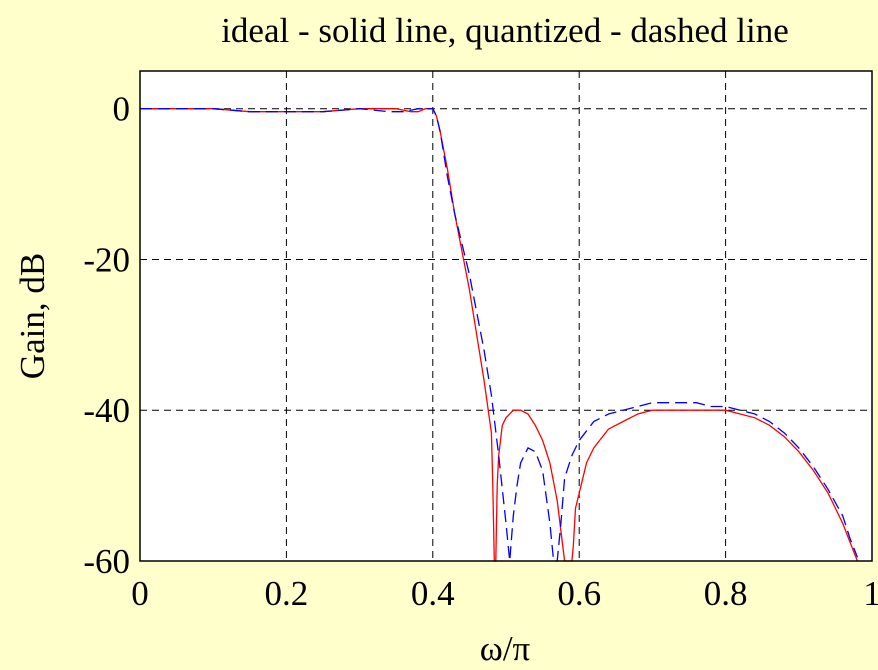 This screenshot has height=670, width=878. I want to click on y-tick-label: 0, so click(122, 109).